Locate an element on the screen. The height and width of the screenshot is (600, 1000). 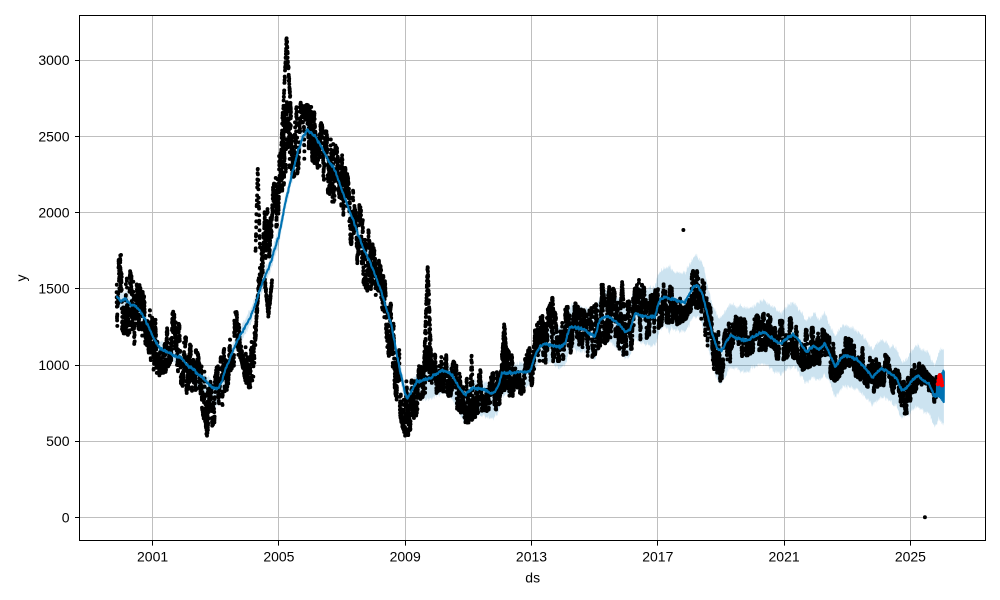
svg-text: y is located at coordinates (21, 278).